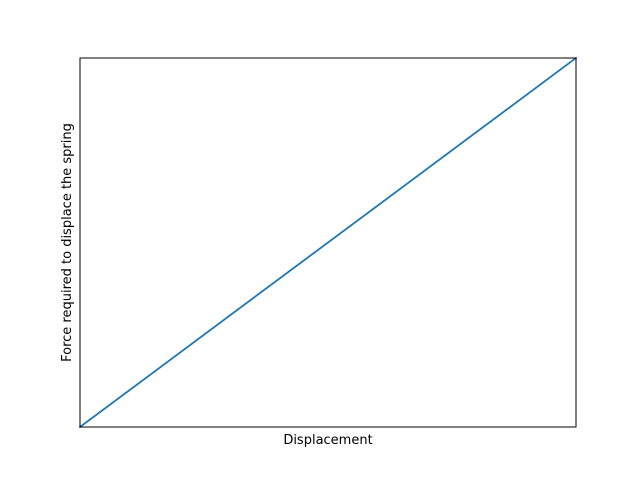 This screenshot has width=640, height=480. Describe the element at coordinates (327, 440) in the screenshot. I see `x-axis-label: Displacement` at that location.